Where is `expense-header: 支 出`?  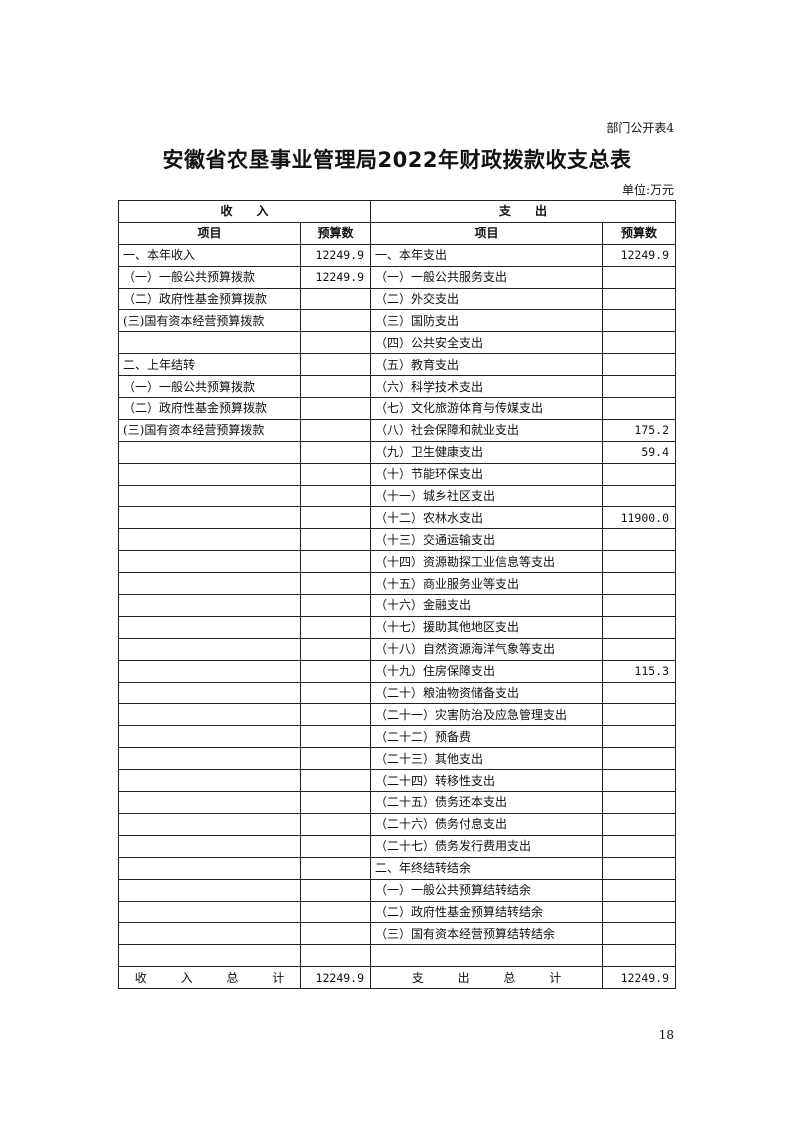 expense-header: 支 出 is located at coordinates (523, 211).